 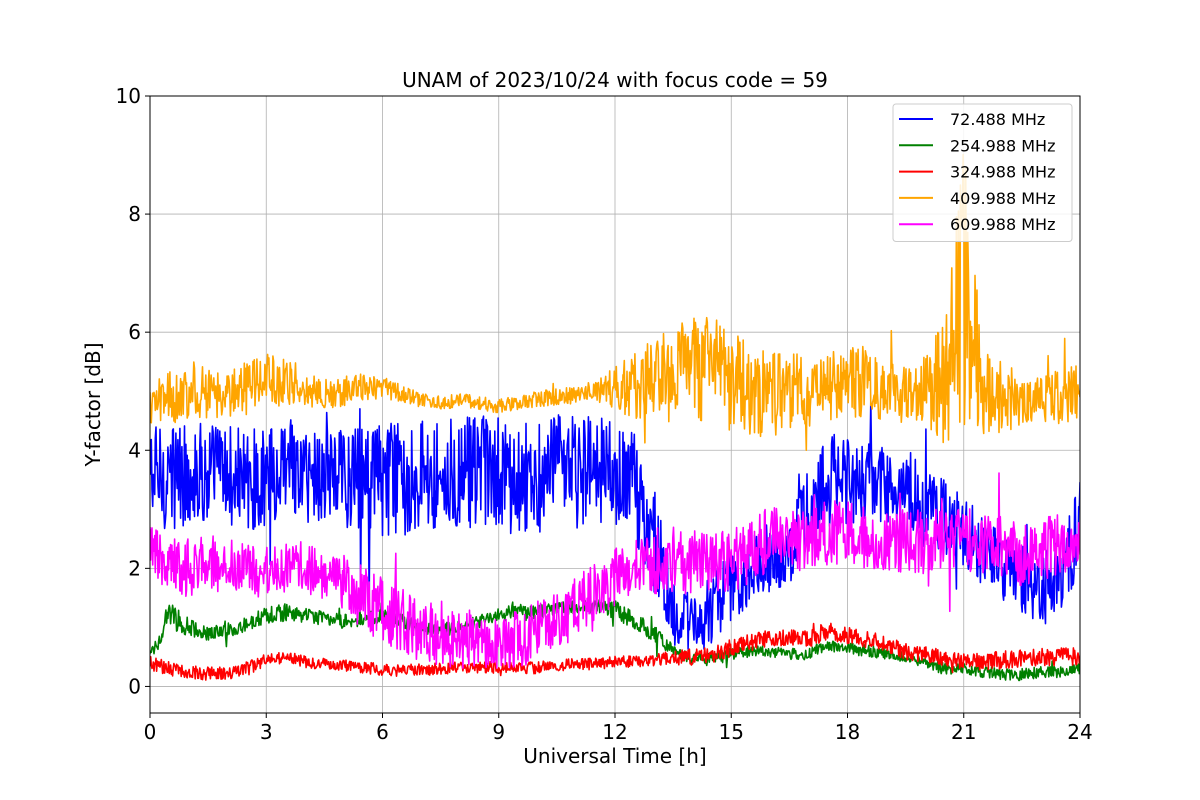 What do you see at coordinates (731, 732) in the screenshot?
I see `x-tick-label: 15` at bounding box center [731, 732].